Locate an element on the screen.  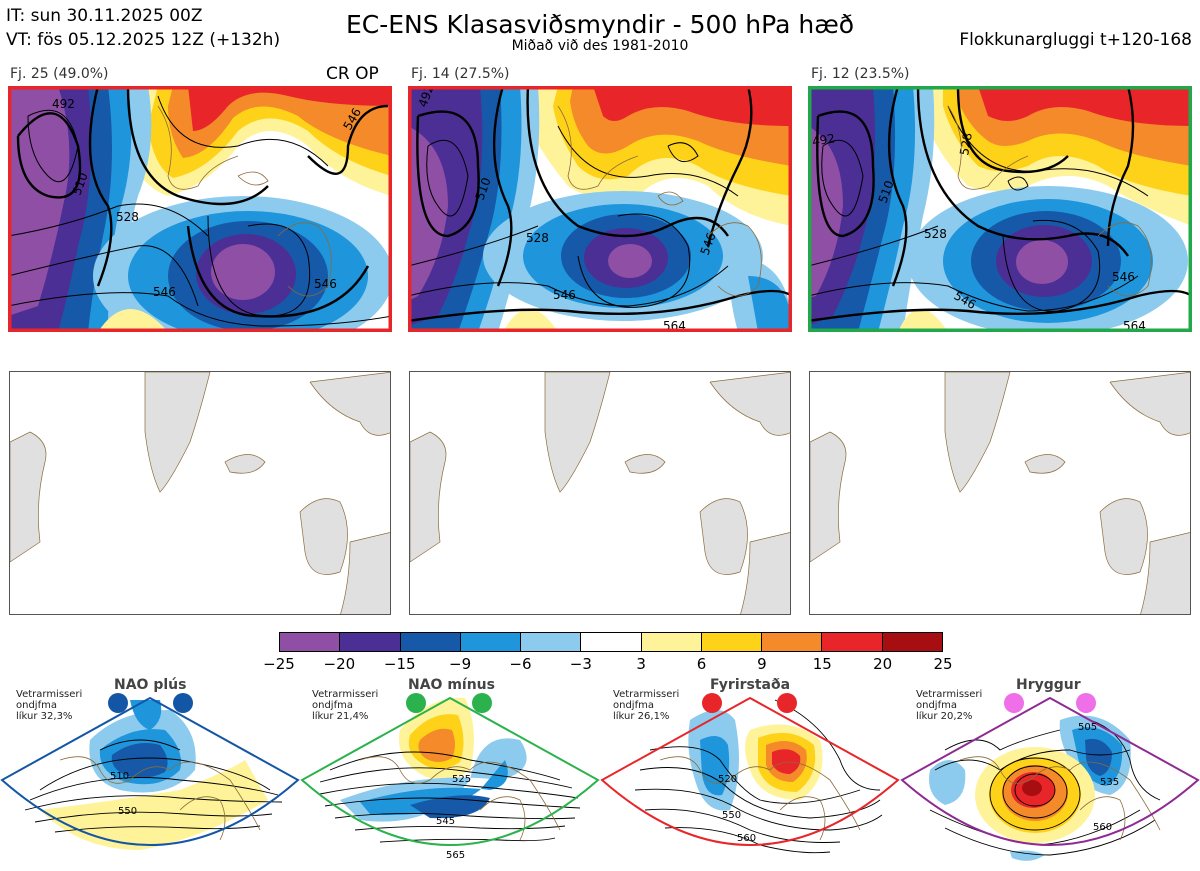
regime-3-info: Vetrarmisseri ondjfma líkur 26,1% is located at coordinates (646, 705).